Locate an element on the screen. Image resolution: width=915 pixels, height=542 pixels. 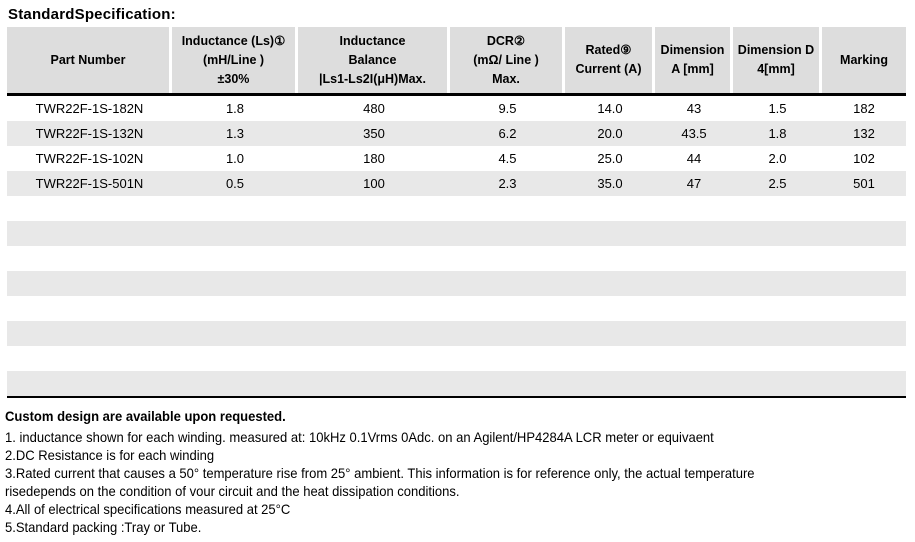
table-row: TWR22F-1S-501N 0.5 100 2.3 35.0 47 2.5 501 is located at coordinates (456, 183).